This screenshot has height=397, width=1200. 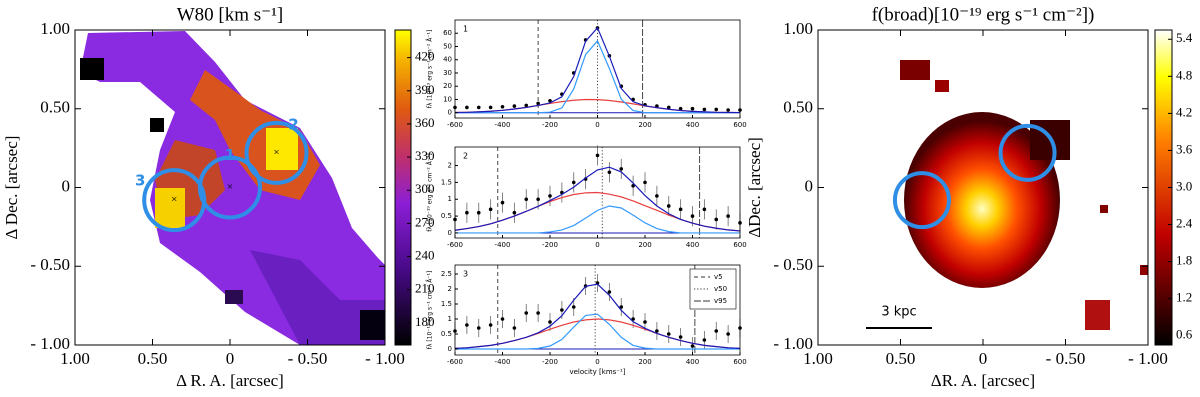 I want to click on x-axis-label: velocity [kms⁻¹], so click(x=597, y=372).